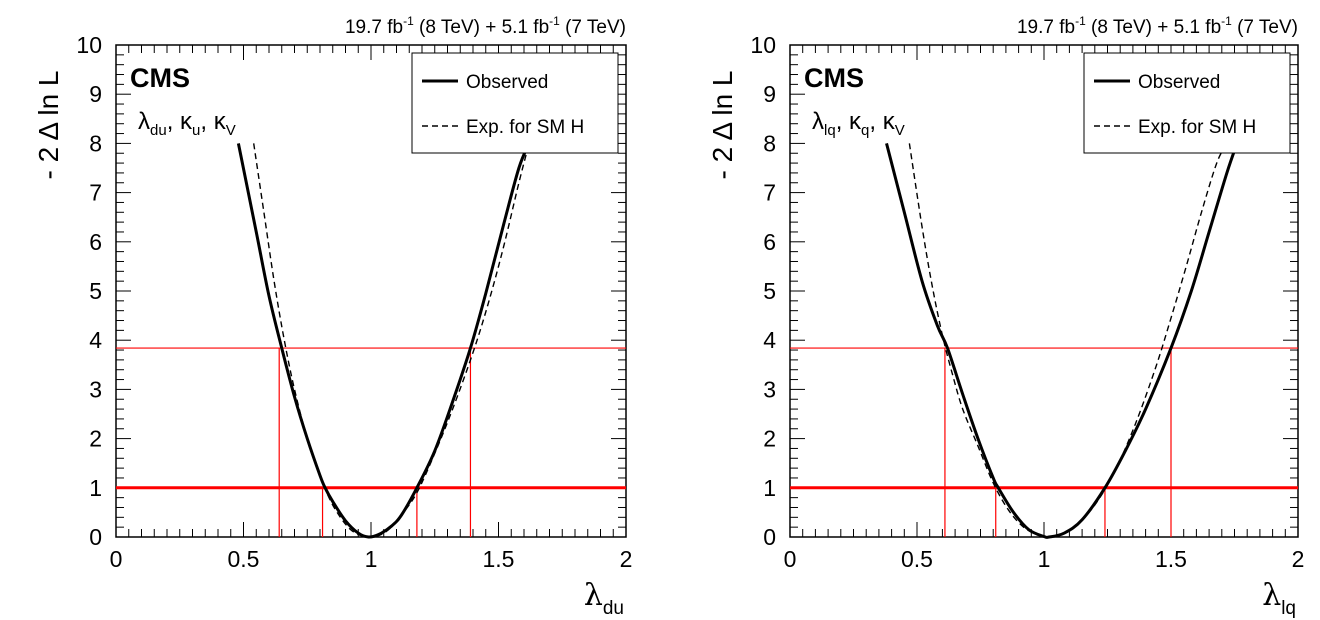  I want to click on x-axis-title-sub: lq, so click(1288, 608).